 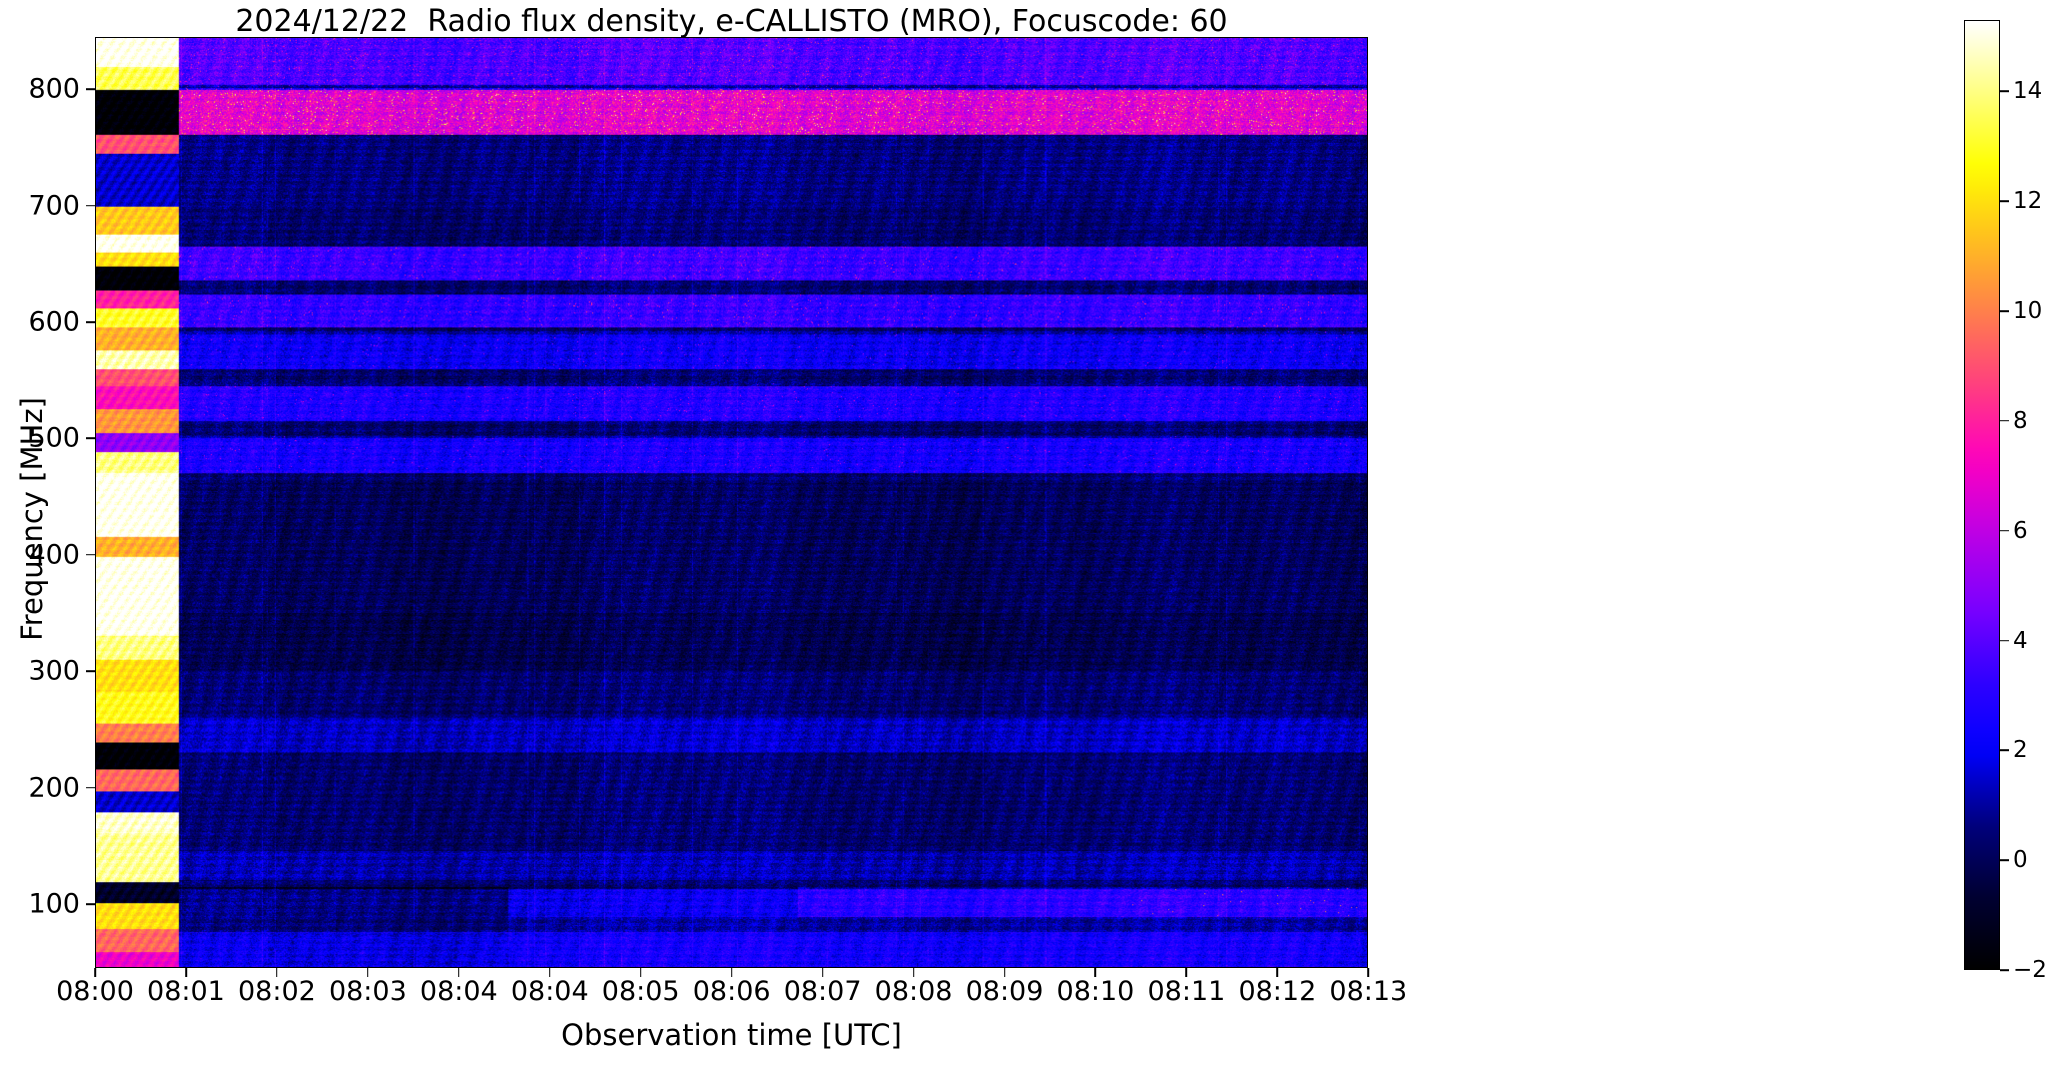 What do you see at coordinates (1368, 991) in the screenshot?
I see `x-tick-label: 08:13` at bounding box center [1368, 991].